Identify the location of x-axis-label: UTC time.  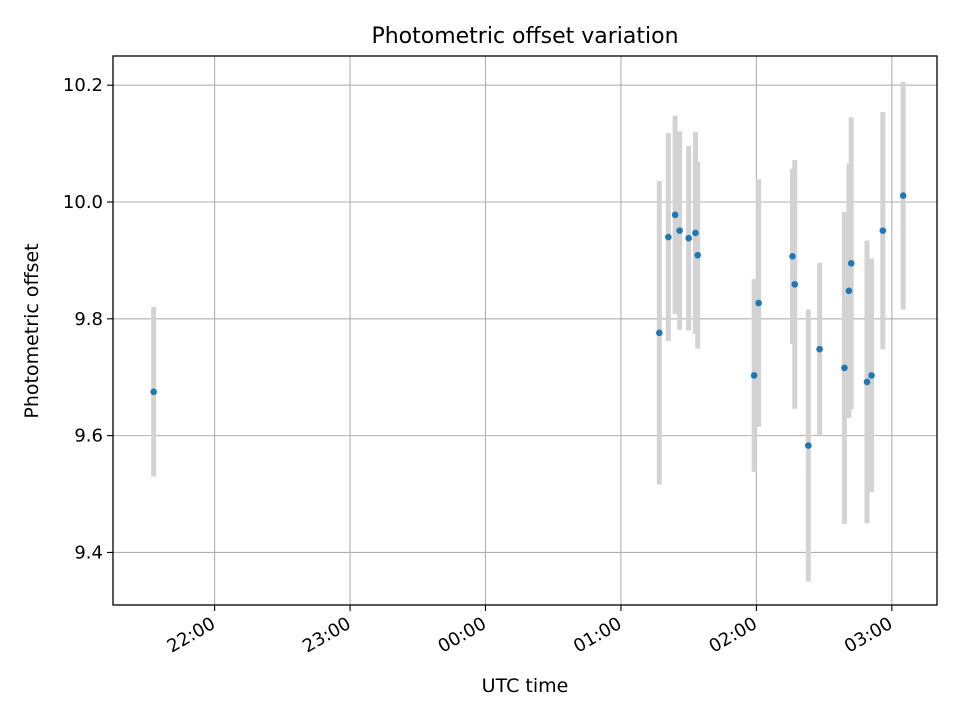
(525, 686).